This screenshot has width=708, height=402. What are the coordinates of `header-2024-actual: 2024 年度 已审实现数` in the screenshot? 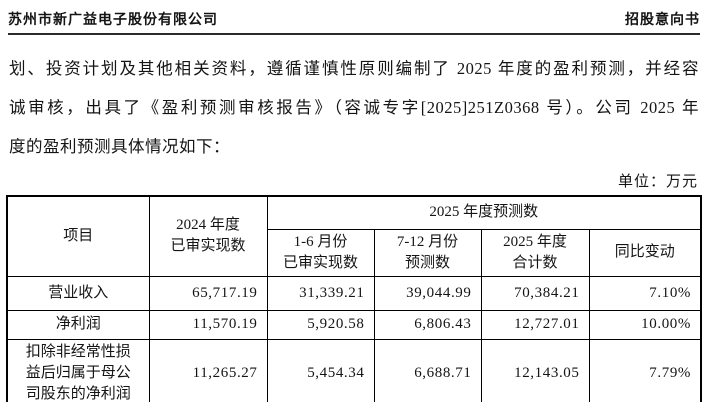 It's located at (208, 236).